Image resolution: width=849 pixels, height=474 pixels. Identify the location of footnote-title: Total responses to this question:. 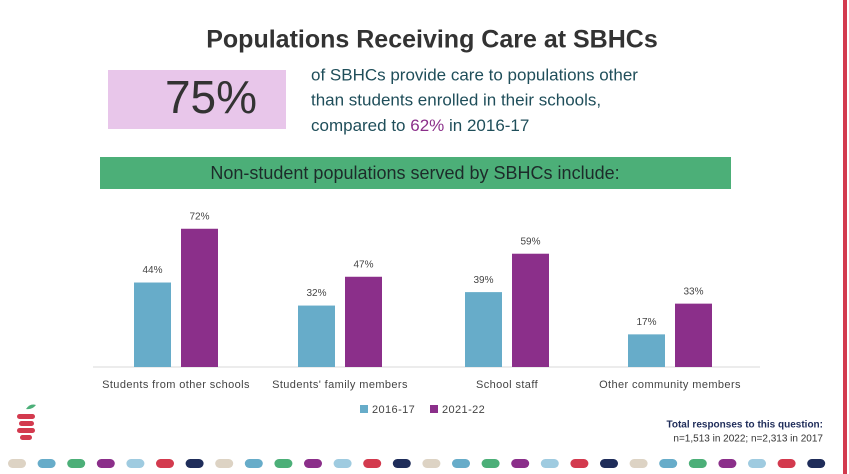
(745, 425).